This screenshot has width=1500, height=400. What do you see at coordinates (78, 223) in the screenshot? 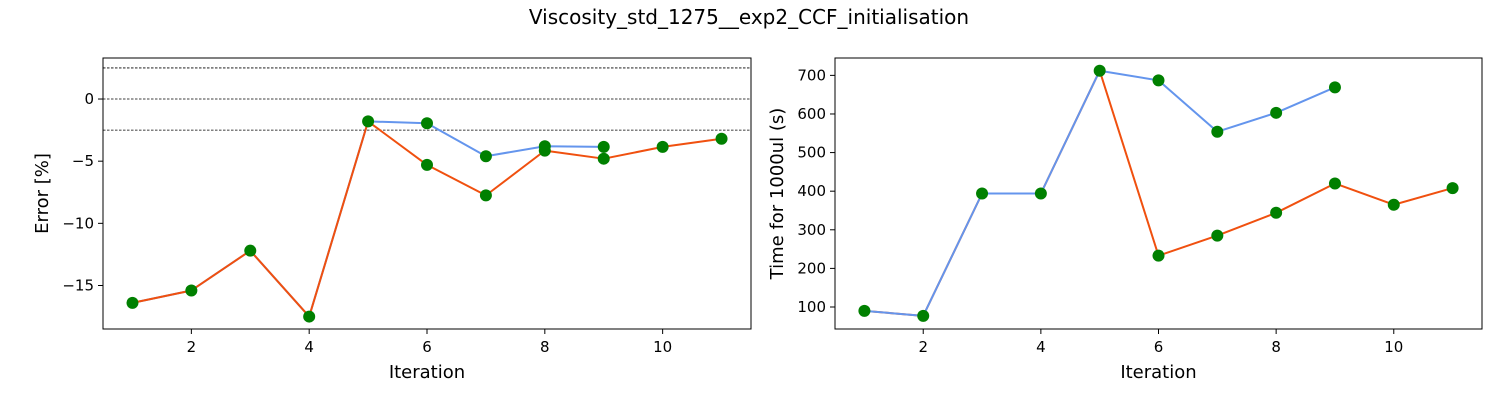
I see `error-y-tick-label: −10` at bounding box center [78, 223].